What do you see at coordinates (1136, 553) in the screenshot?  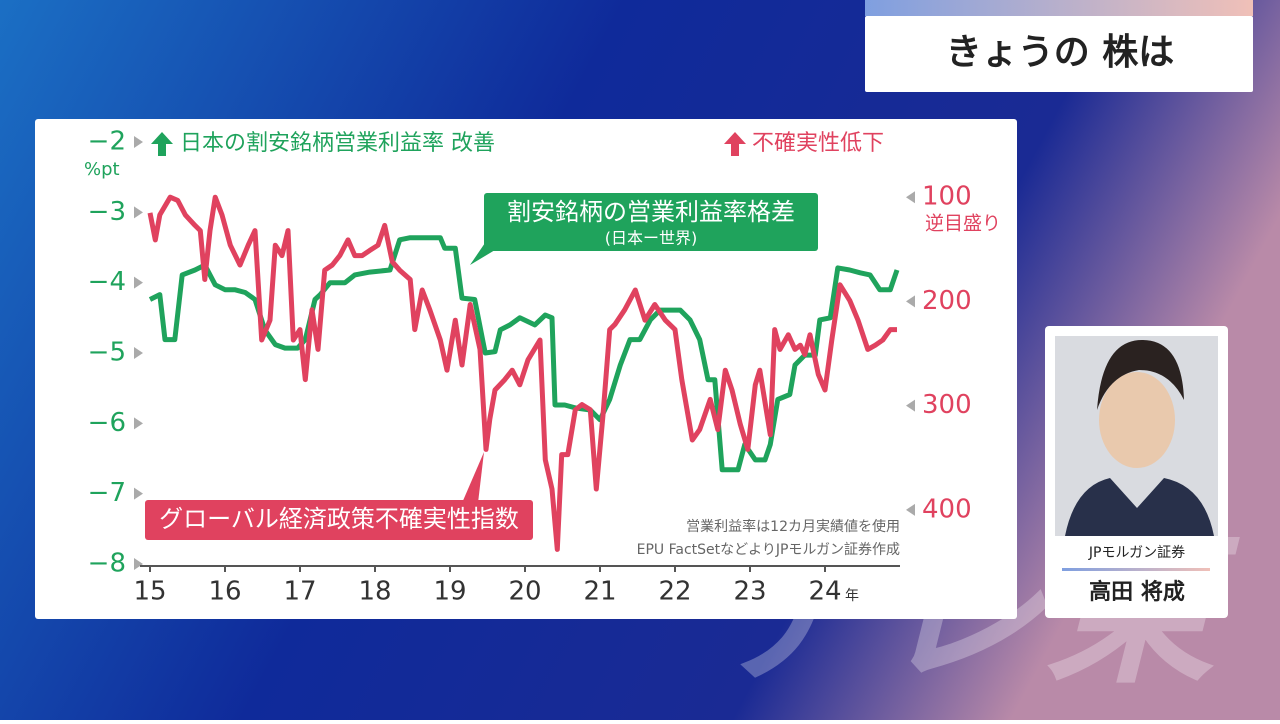 I see `presenter-company: JPモルガン証券` at bounding box center [1136, 553].